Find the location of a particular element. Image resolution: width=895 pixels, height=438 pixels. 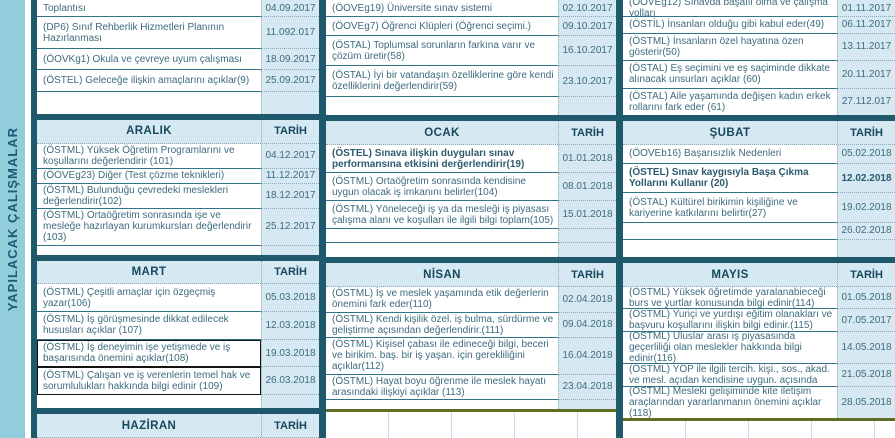

activity-date-cell: 26.03.2018 is located at coordinates (290, 381).